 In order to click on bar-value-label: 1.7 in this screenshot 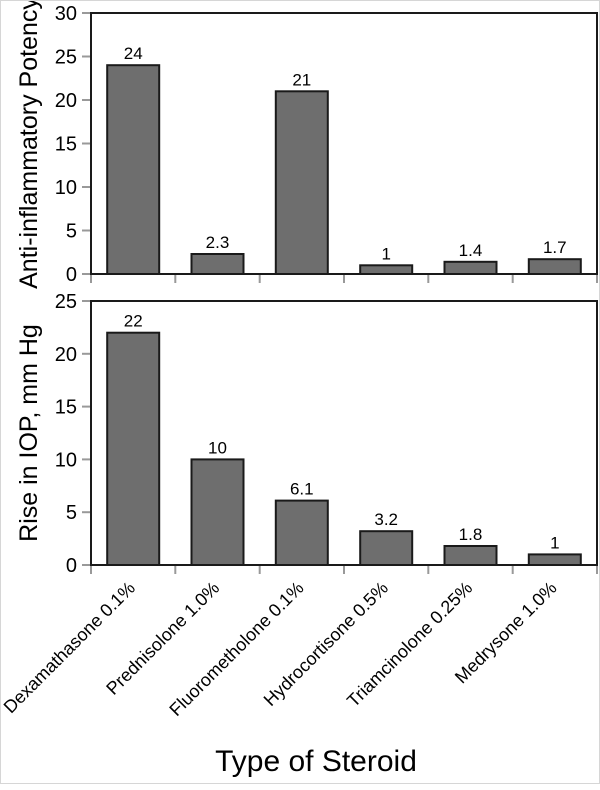, I will do `click(555, 247)`.